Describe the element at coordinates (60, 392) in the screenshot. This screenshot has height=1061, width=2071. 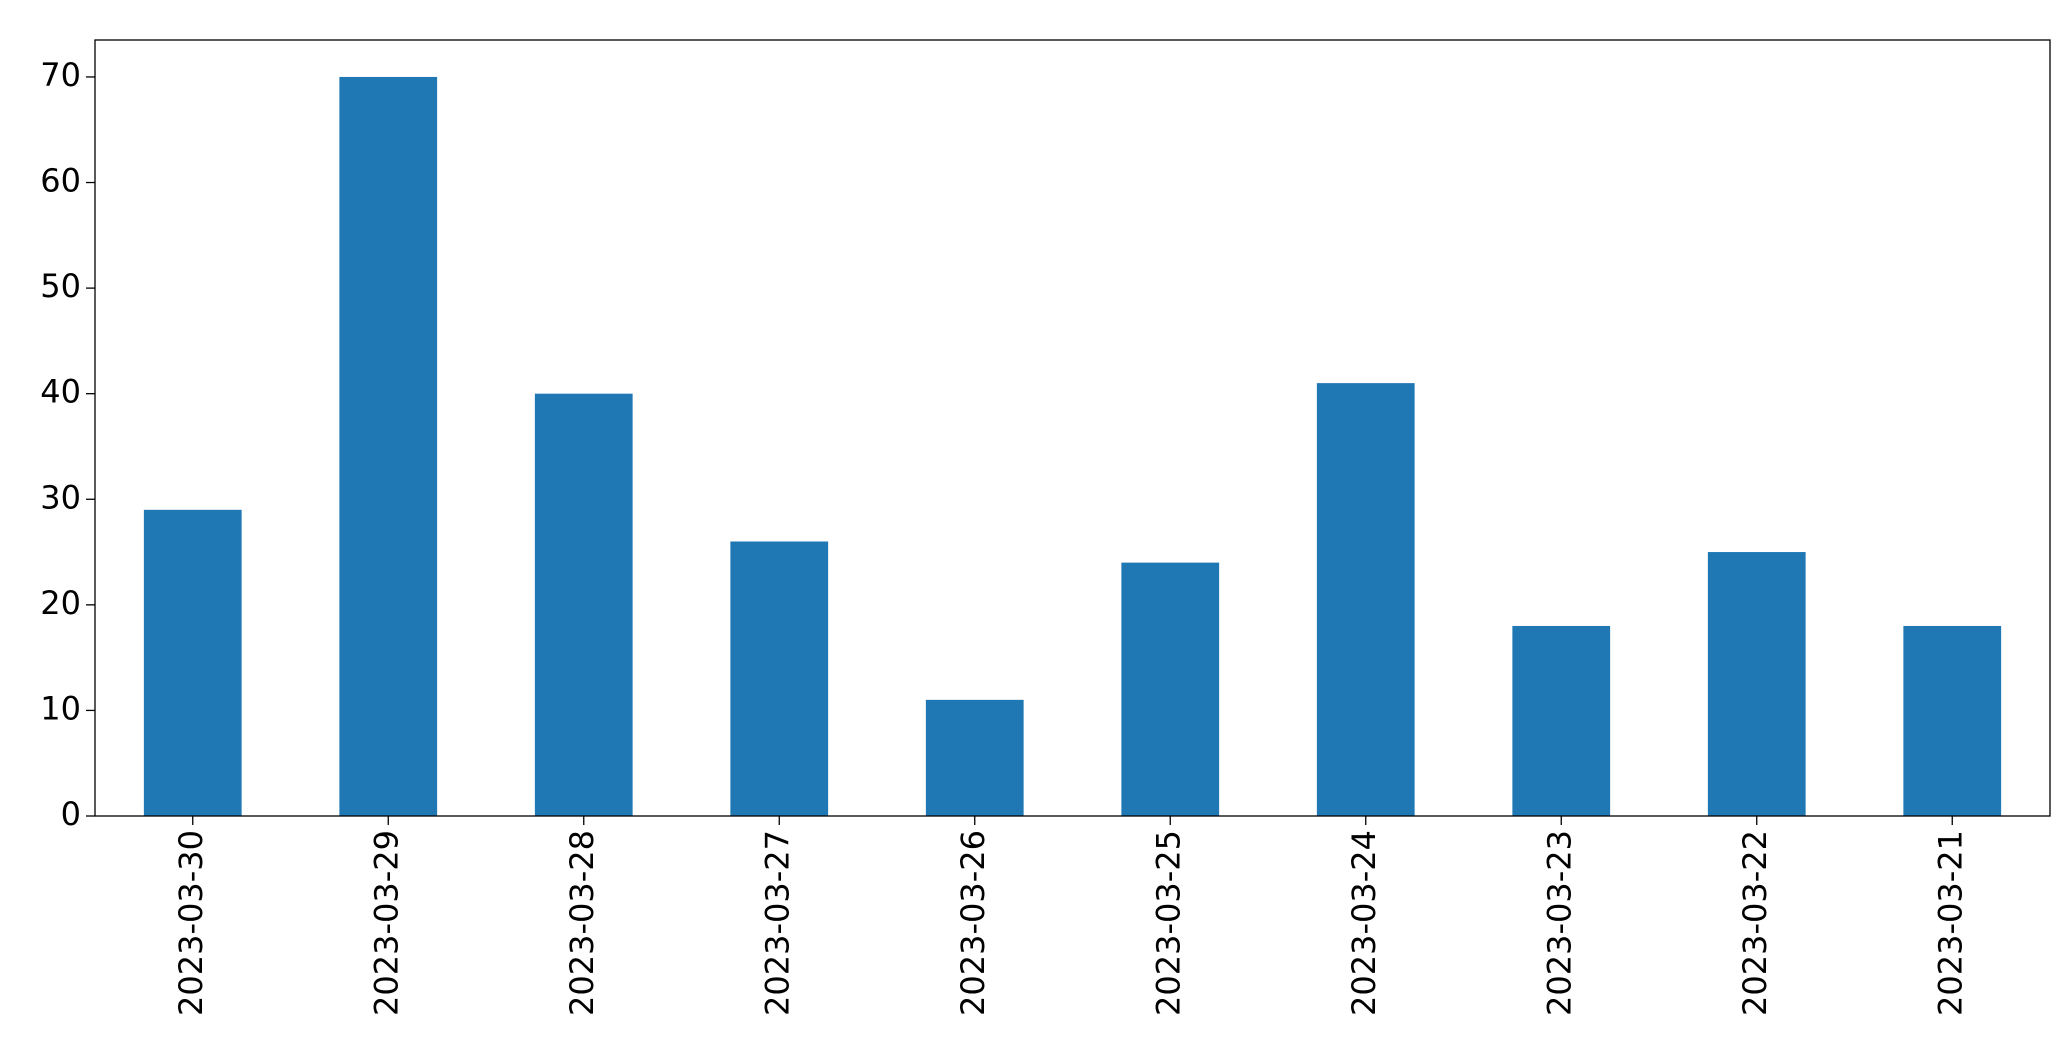
I see `y-tick-label: 40` at that location.